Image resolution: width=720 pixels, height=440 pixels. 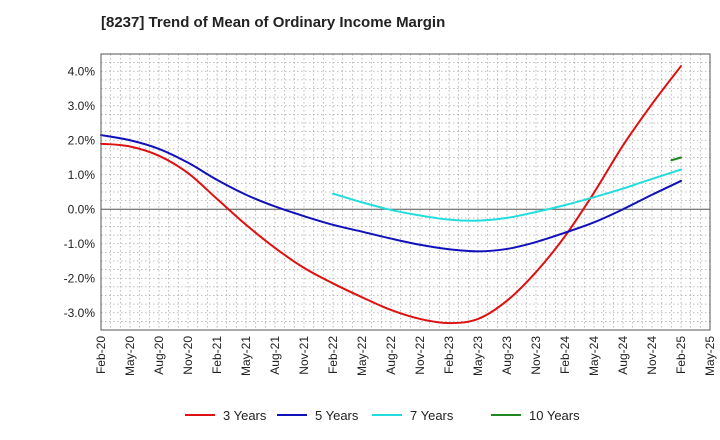 I want to click on x-tick-label: May-21, so click(x=246, y=356).